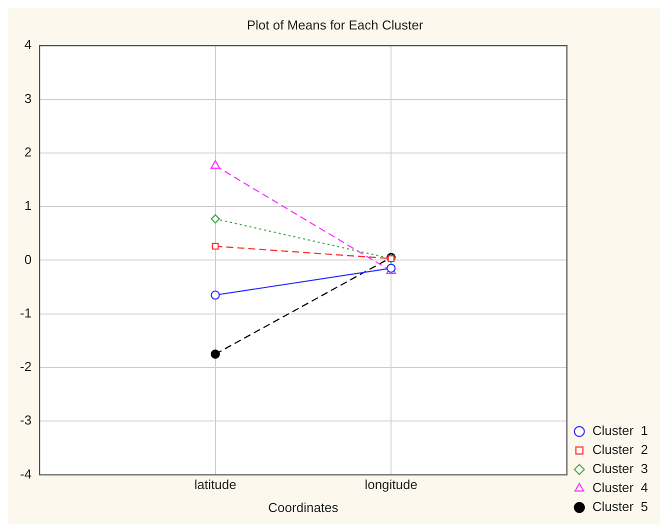 The width and height of the screenshot is (668, 532). Describe the element at coordinates (26, 474) in the screenshot. I see `y-tick-label: -4` at that location.